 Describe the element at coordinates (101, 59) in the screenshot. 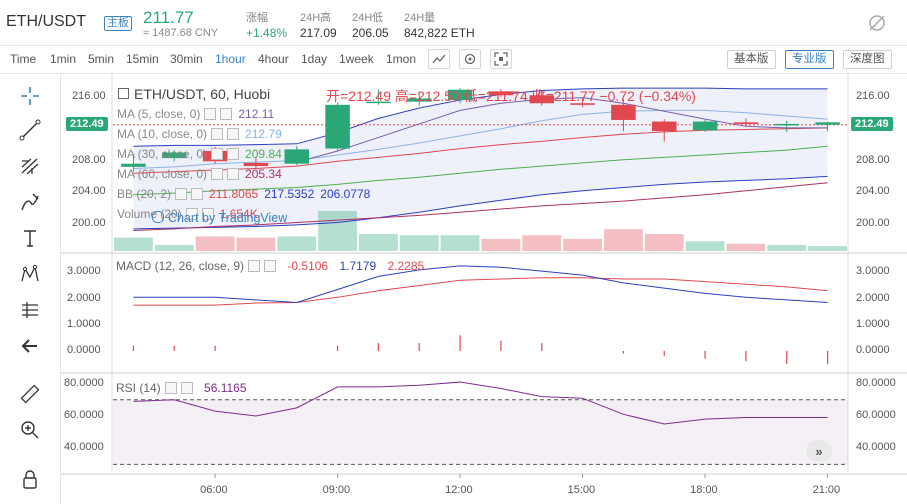

I see `interval-5min: 5min` at that location.